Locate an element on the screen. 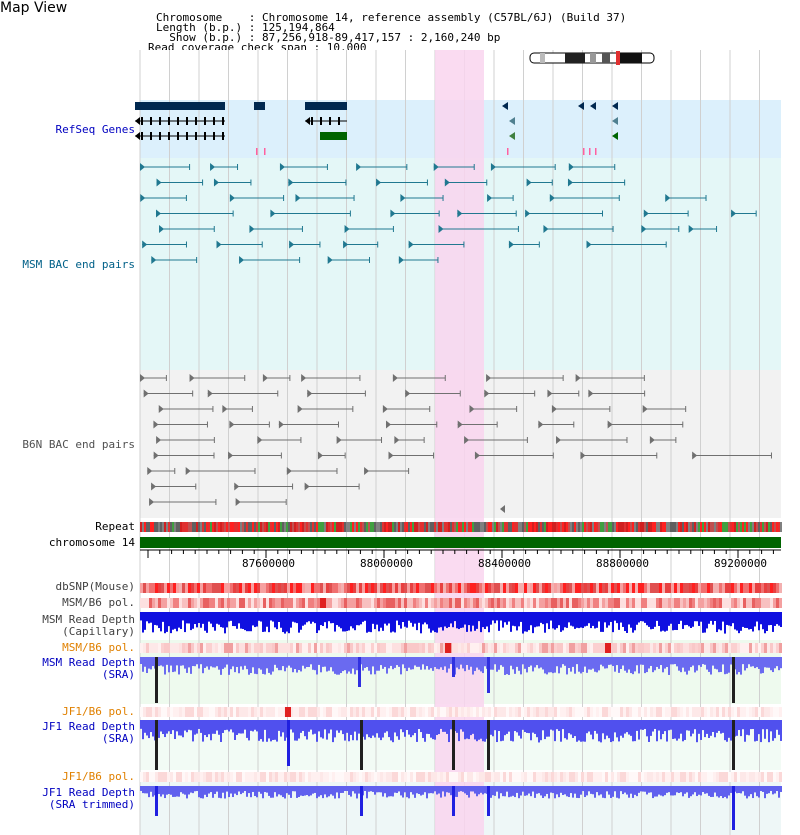 This screenshot has width=800, height=835. label-msm-bac: MSM BAC end pairs is located at coordinates (78, 264).